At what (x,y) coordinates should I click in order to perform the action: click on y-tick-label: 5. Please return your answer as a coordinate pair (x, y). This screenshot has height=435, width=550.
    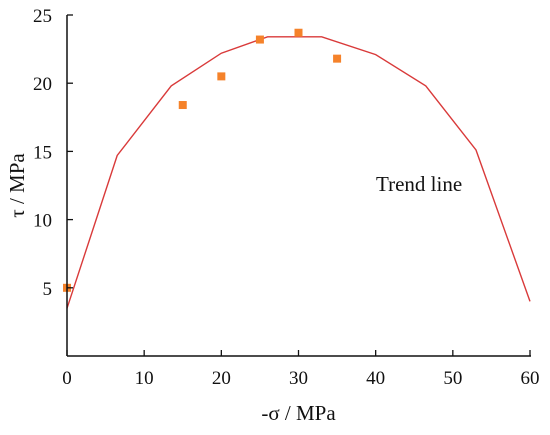
    Looking at the image, I should click on (48, 289).